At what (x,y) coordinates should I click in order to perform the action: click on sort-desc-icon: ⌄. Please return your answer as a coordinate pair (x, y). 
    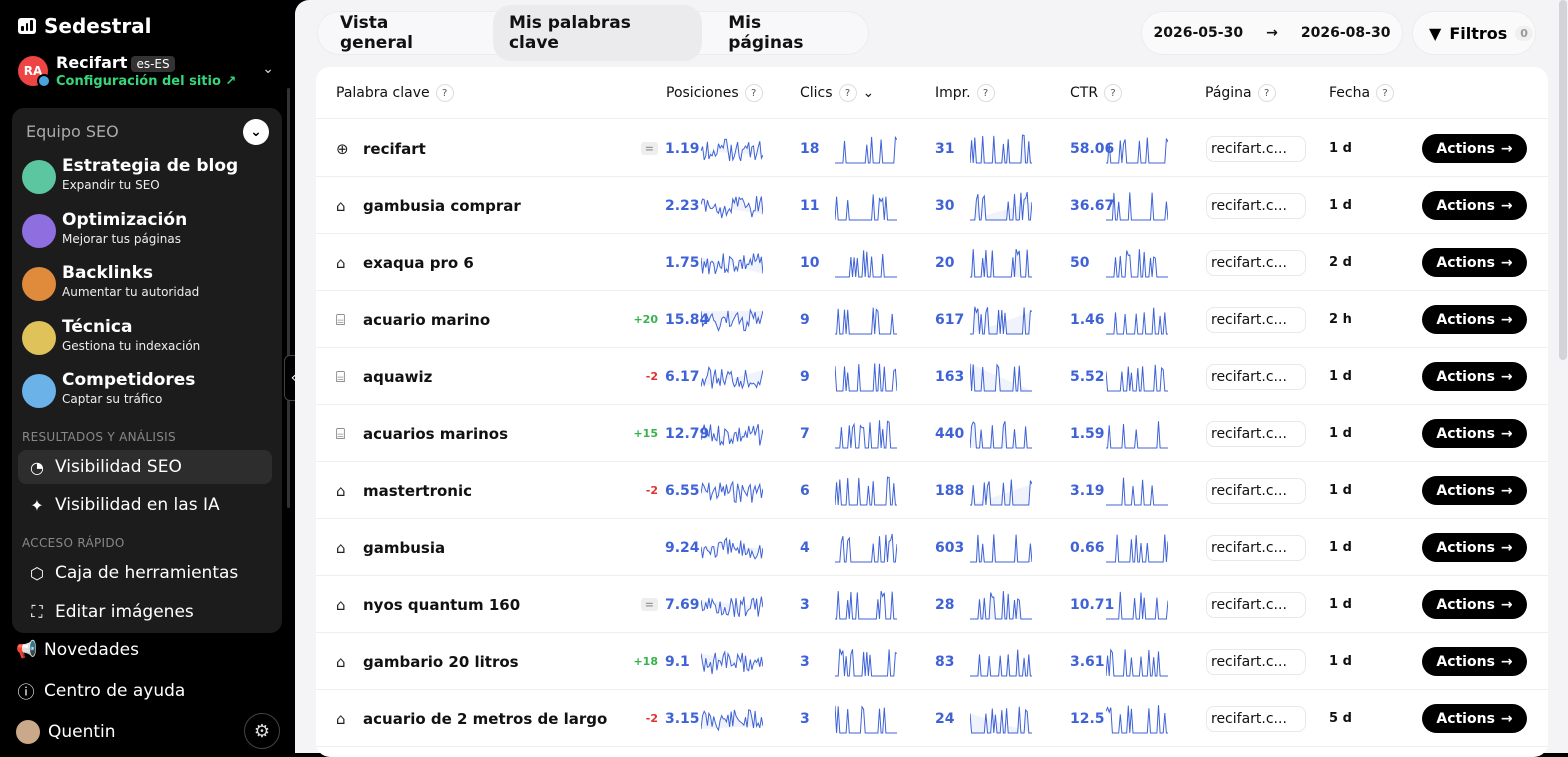
    Looking at the image, I should click on (868, 93).